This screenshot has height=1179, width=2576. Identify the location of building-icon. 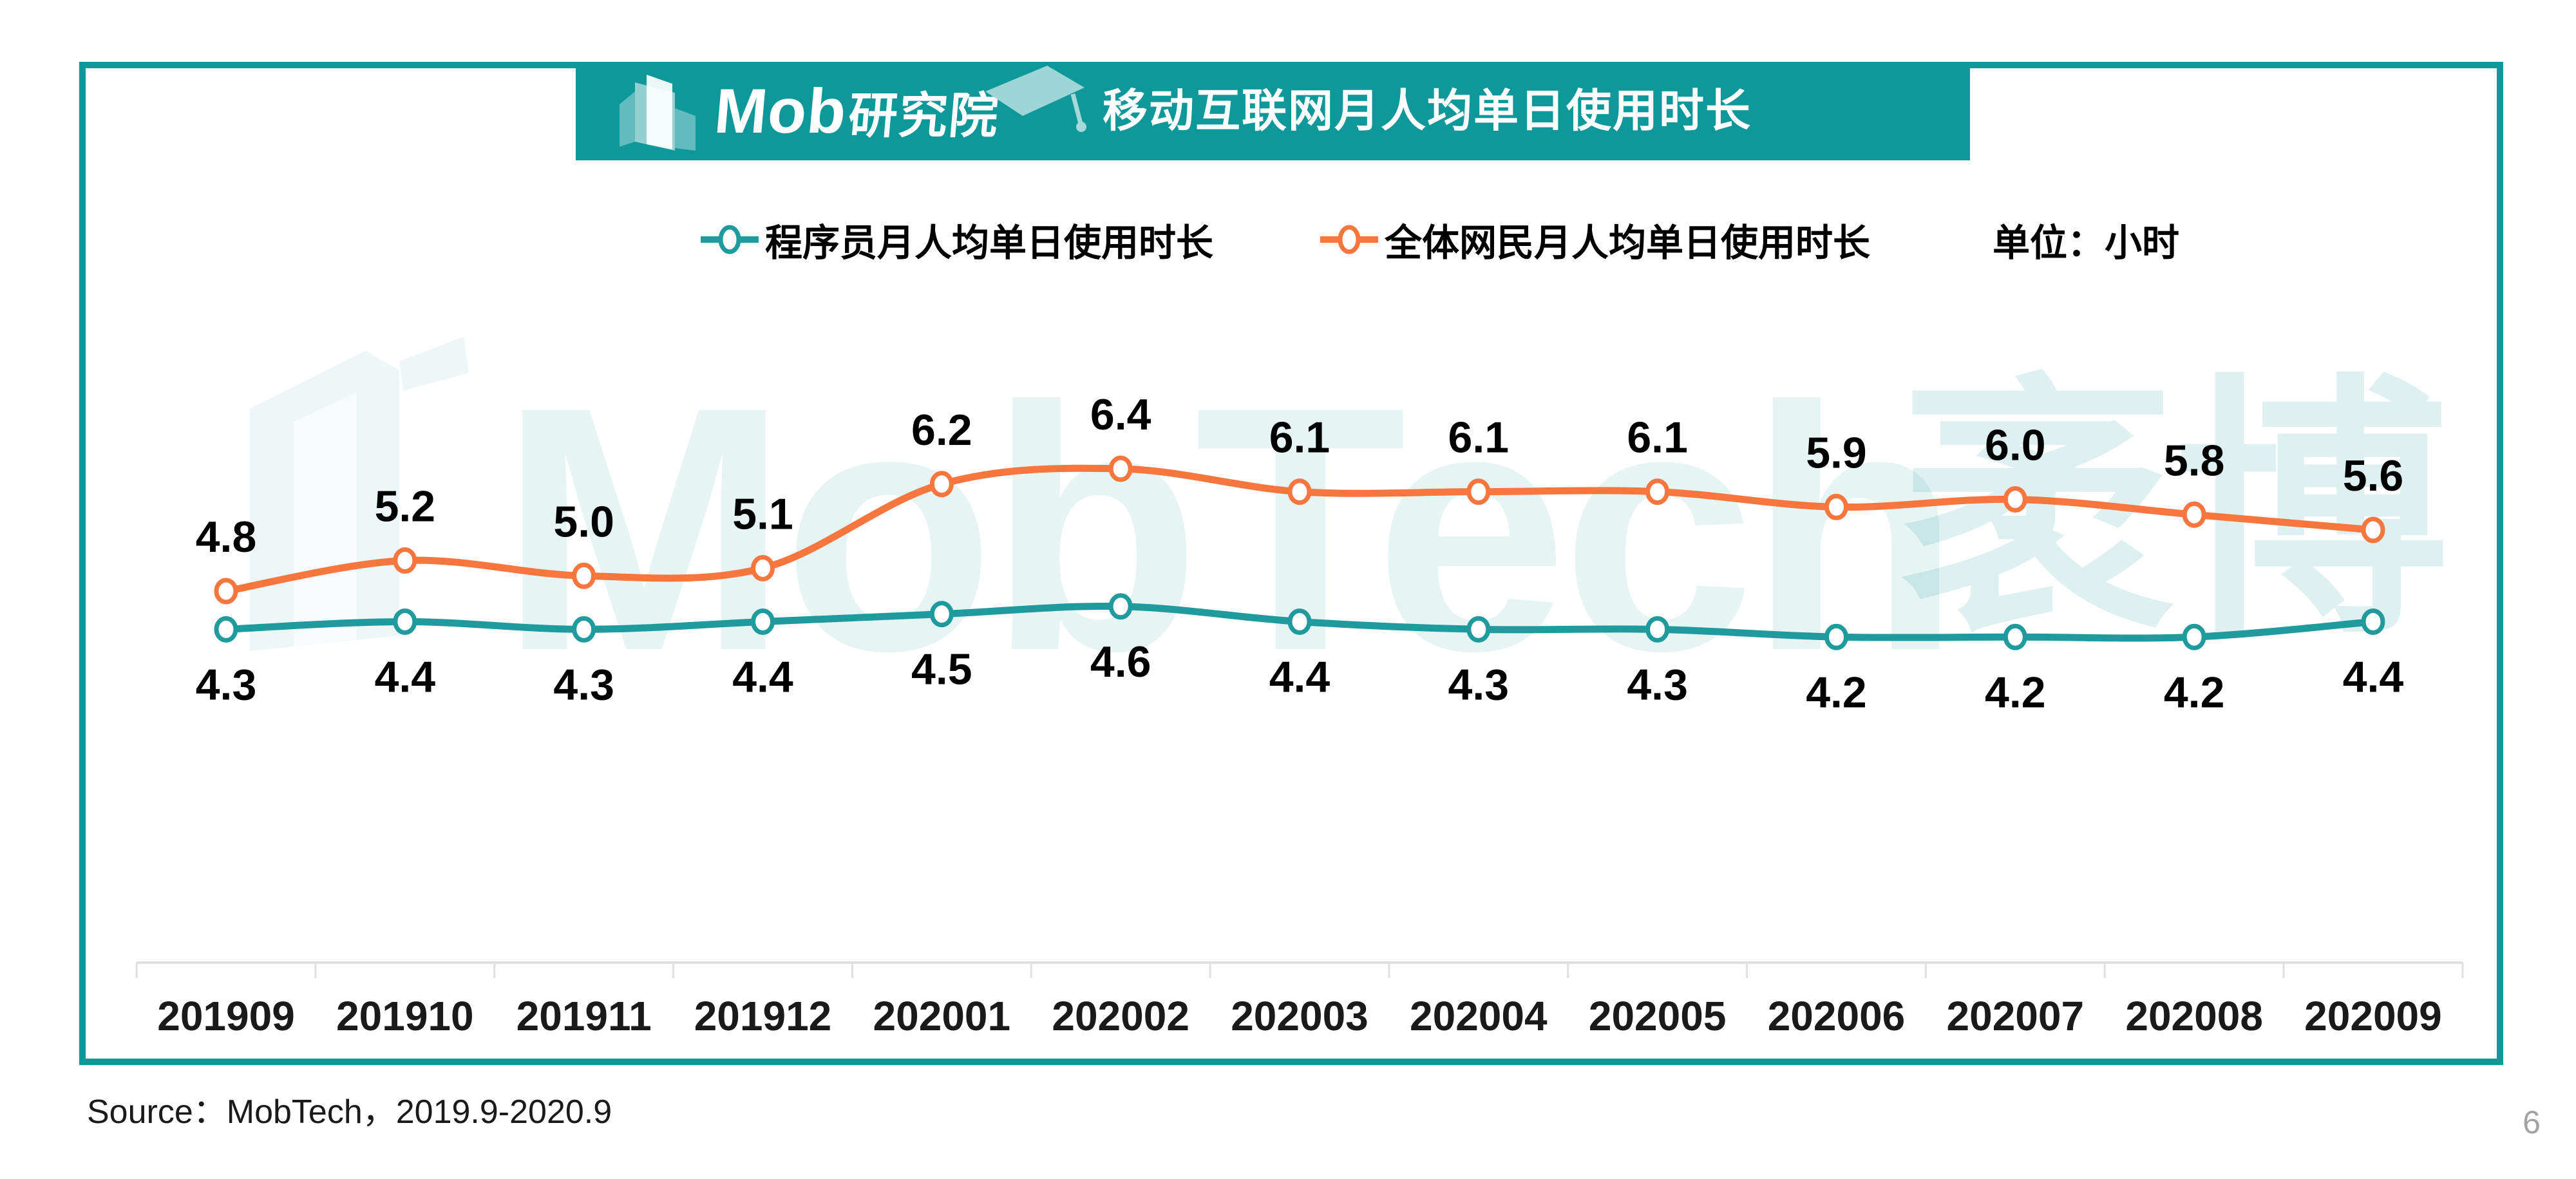
(658, 113).